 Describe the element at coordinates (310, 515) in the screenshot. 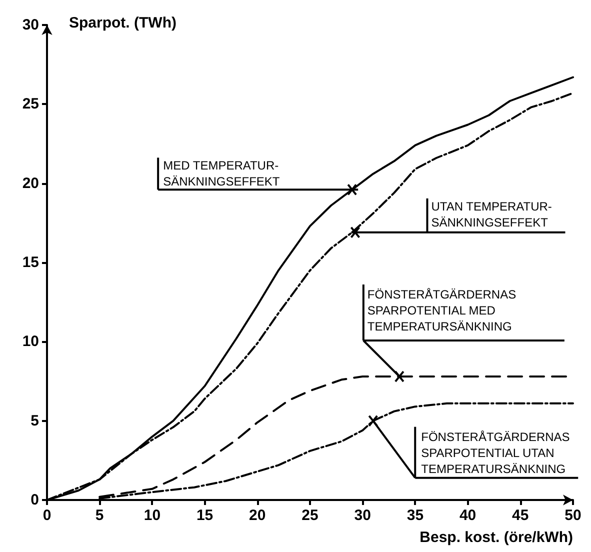

I see `x-tick-label: 25` at that location.